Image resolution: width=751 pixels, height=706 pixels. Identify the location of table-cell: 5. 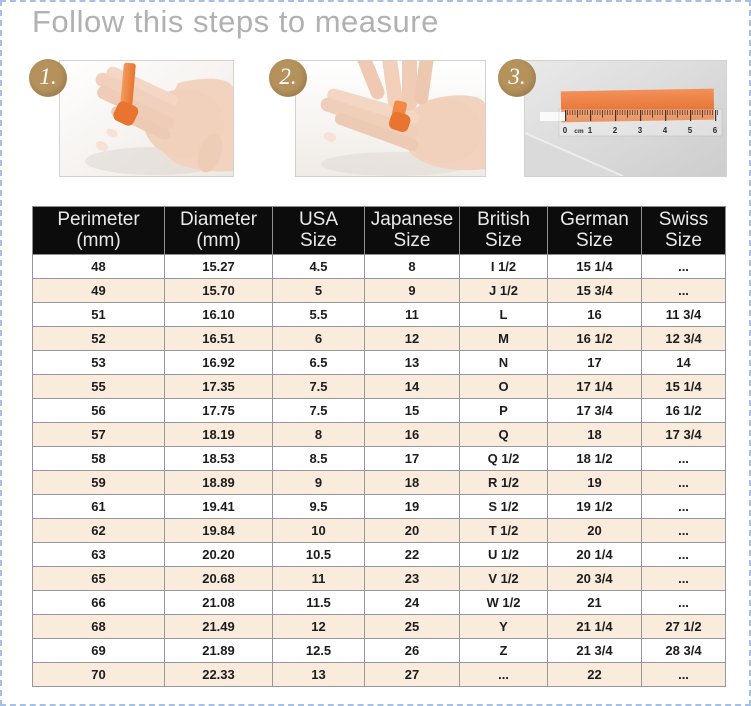
(318, 290).